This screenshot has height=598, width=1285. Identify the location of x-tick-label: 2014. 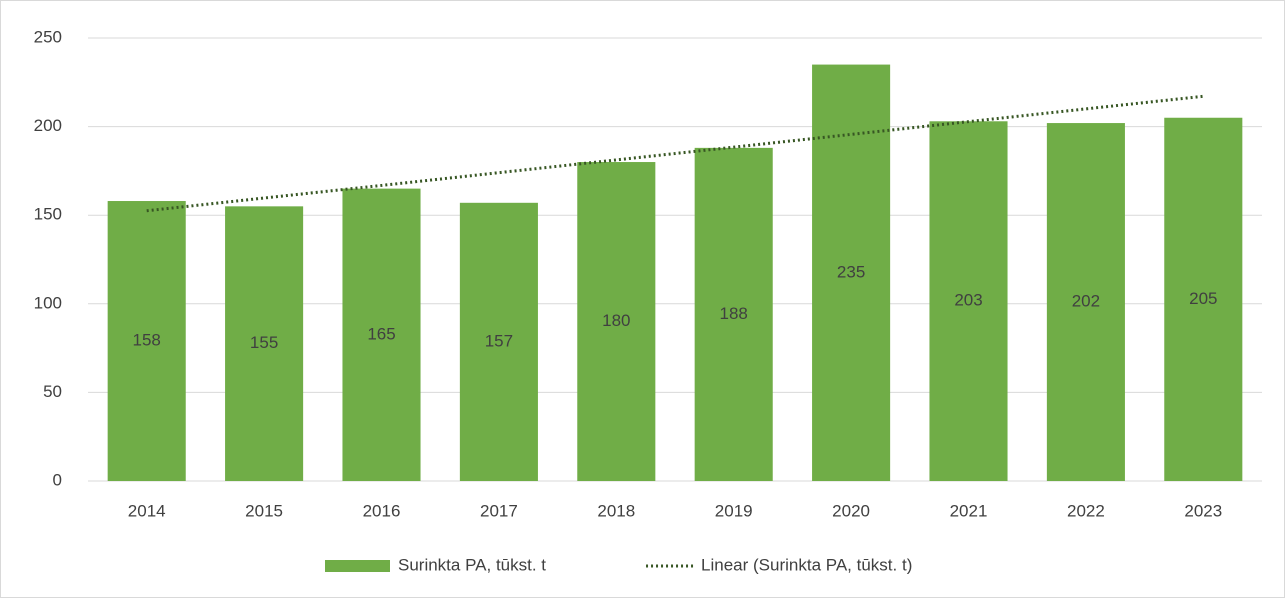
(147, 510).